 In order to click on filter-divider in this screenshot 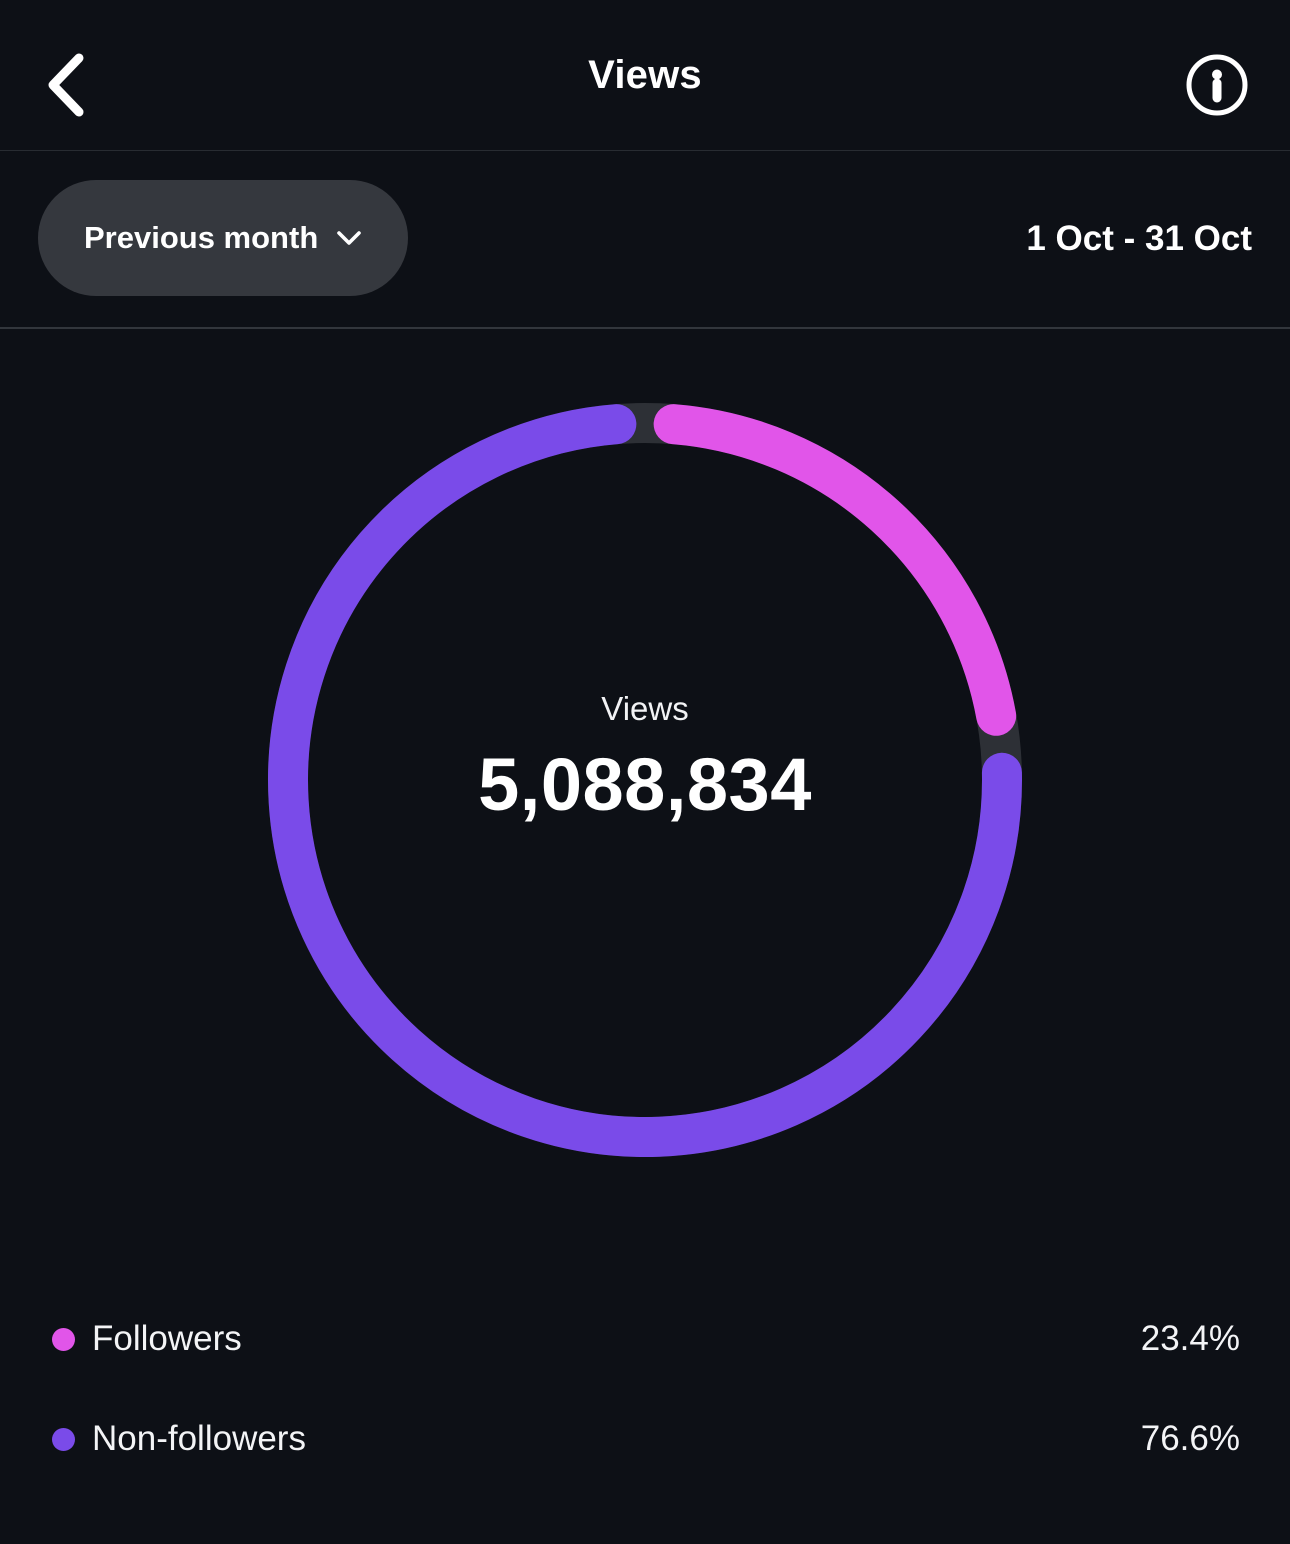, I will do `click(645, 328)`.